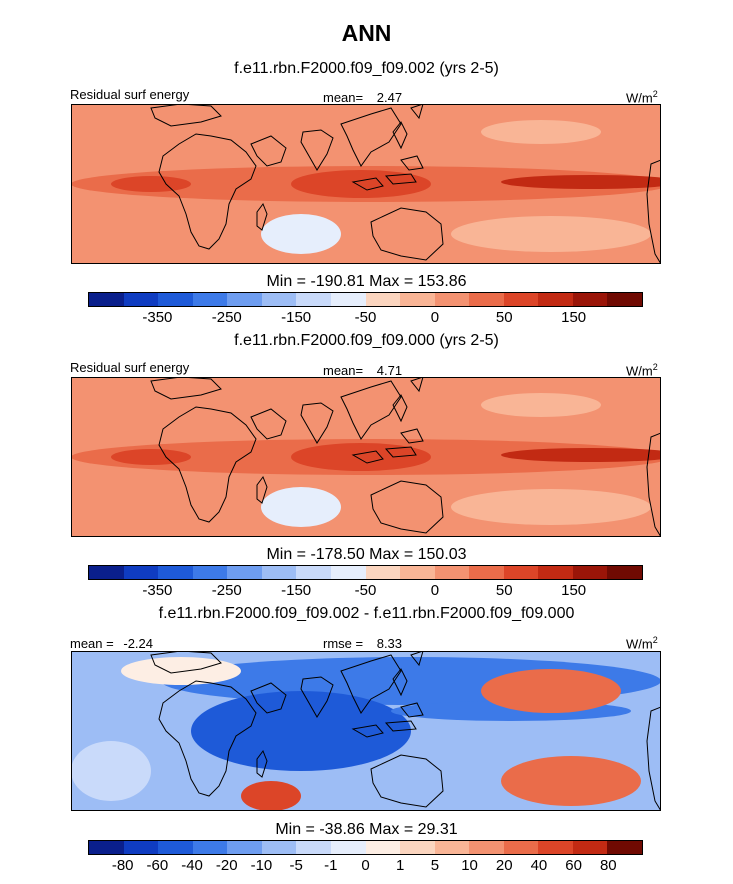 The width and height of the screenshot is (733, 884). I want to click on panel-2-mean-value: 4.71, so click(389, 370).